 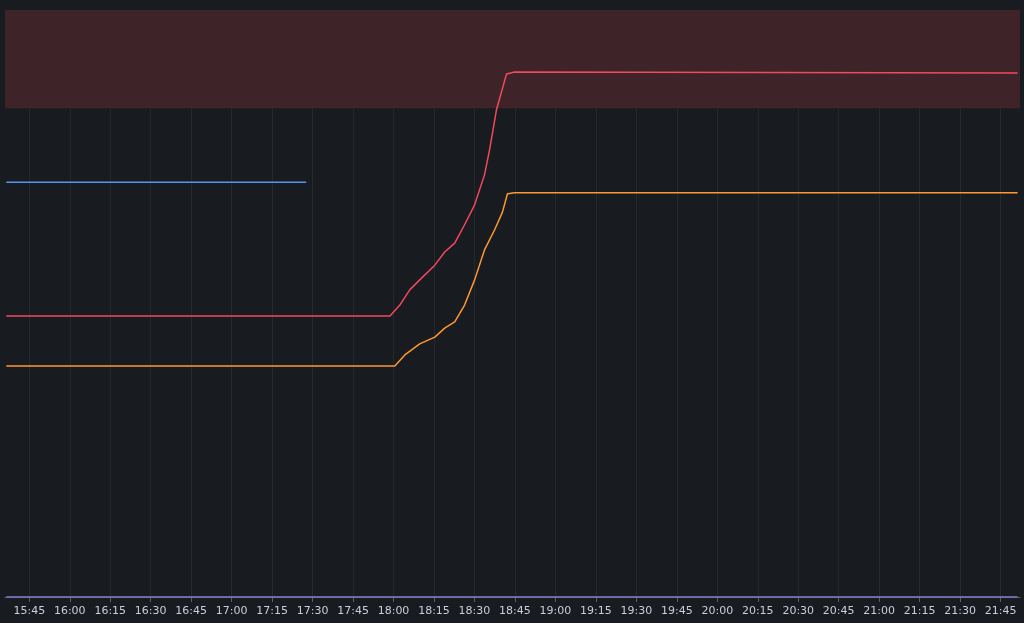 I want to click on x-tick-label: 21:45, so click(x=1000, y=610).